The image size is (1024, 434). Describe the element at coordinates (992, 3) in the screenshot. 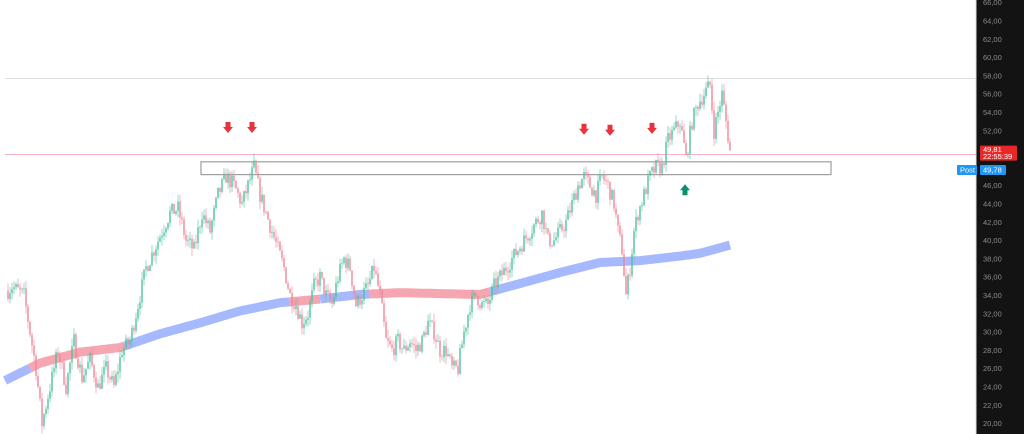

I see `price-axis-label: 66,00` at that location.